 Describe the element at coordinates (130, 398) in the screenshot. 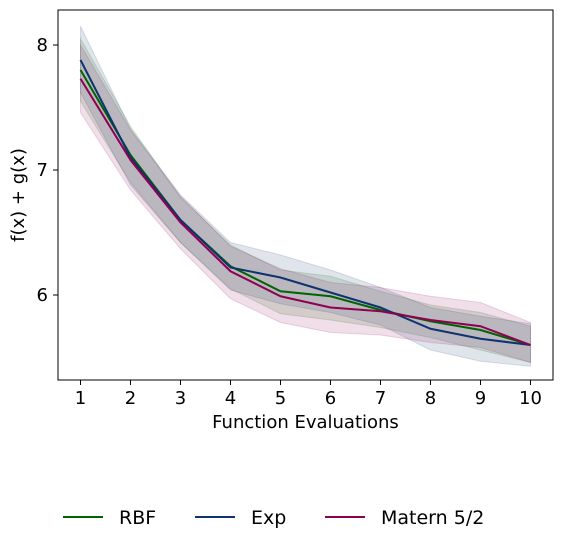

I see `x-tick-label: 2` at that location.